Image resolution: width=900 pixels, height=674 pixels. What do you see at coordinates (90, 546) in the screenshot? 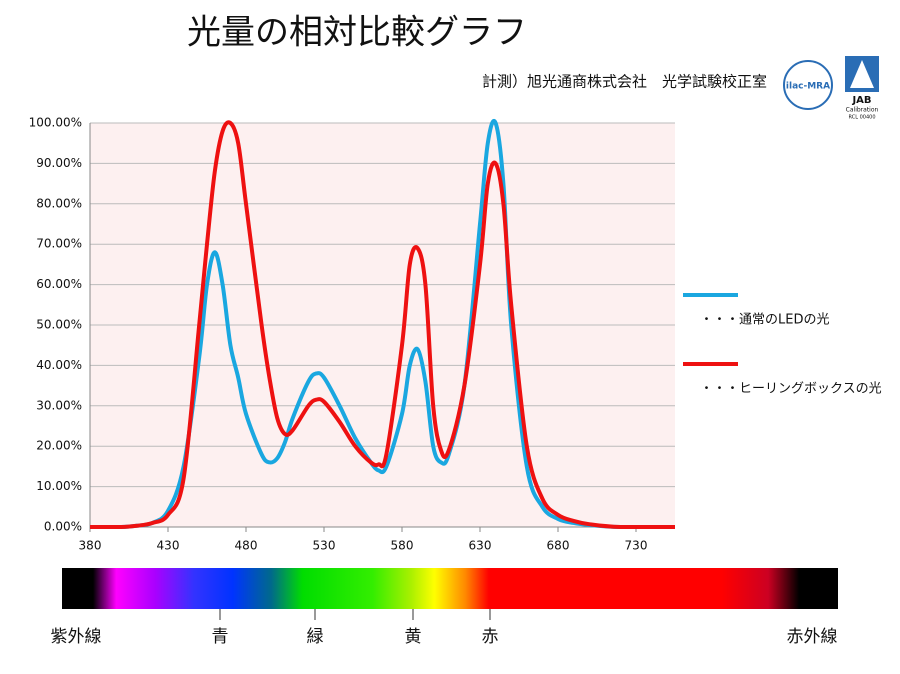
I see `x-tick-label: 380` at bounding box center [90, 546].